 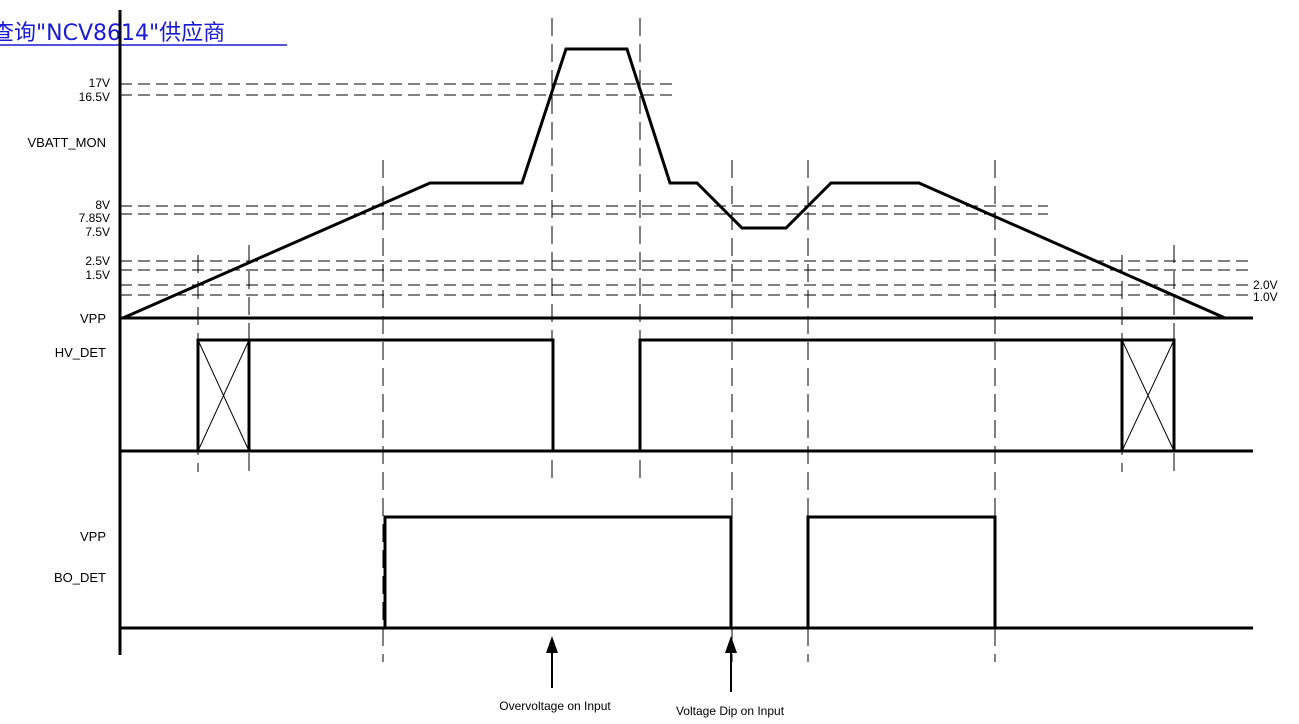 I want to click on level-labels-left: 17V 16.5V 8V 7.85V 7.5V 2.5V 1.5V, so click(x=94, y=179).